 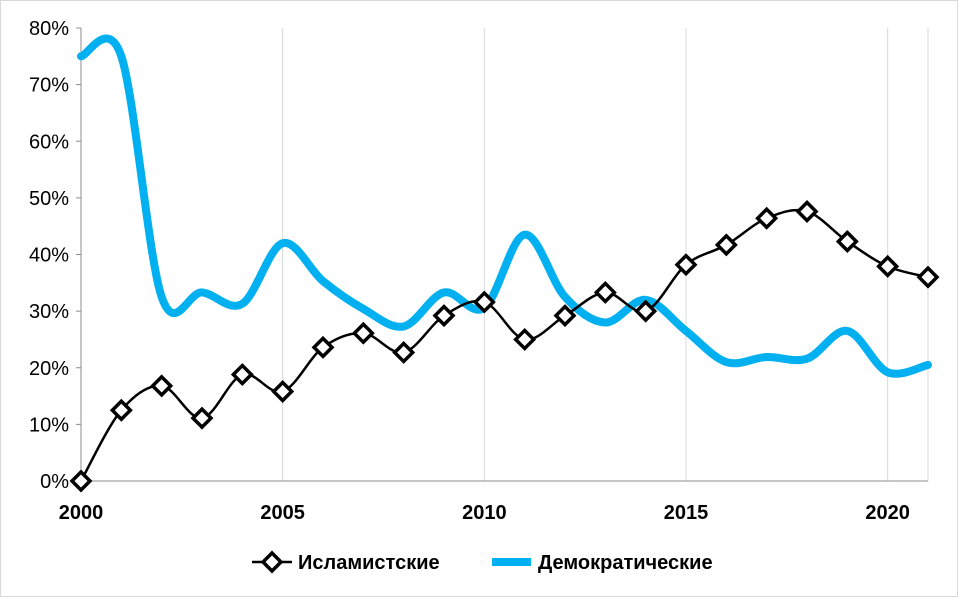 What do you see at coordinates (49, 425) in the screenshot?
I see `y-tick-label: 10%` at bounding box center [49, 425].